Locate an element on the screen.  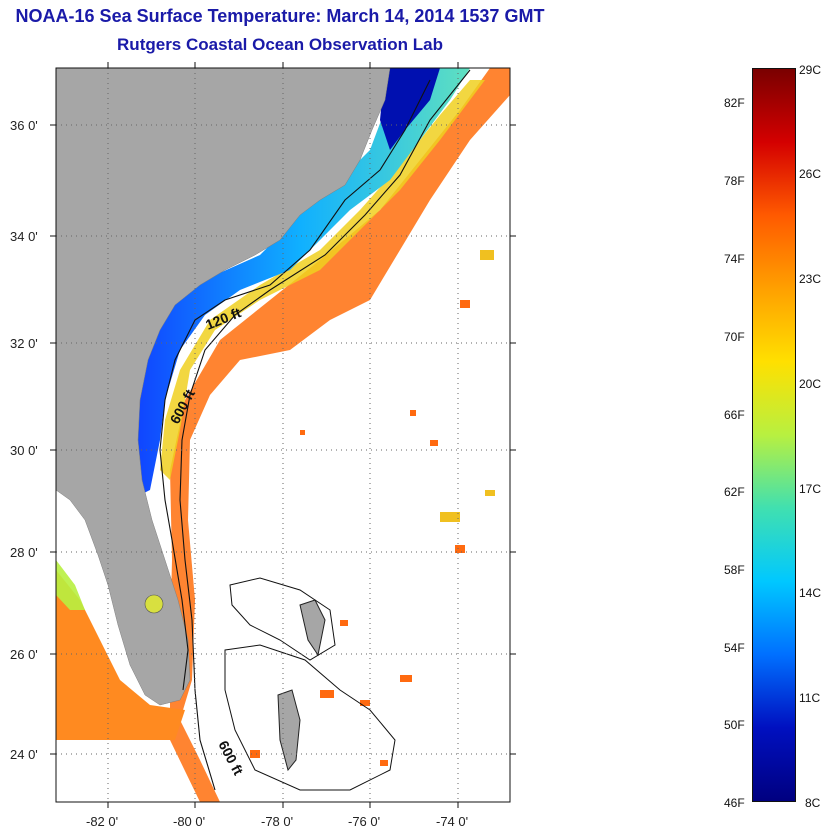
cb-f-82: 82F is located at coordinates (734, 103).